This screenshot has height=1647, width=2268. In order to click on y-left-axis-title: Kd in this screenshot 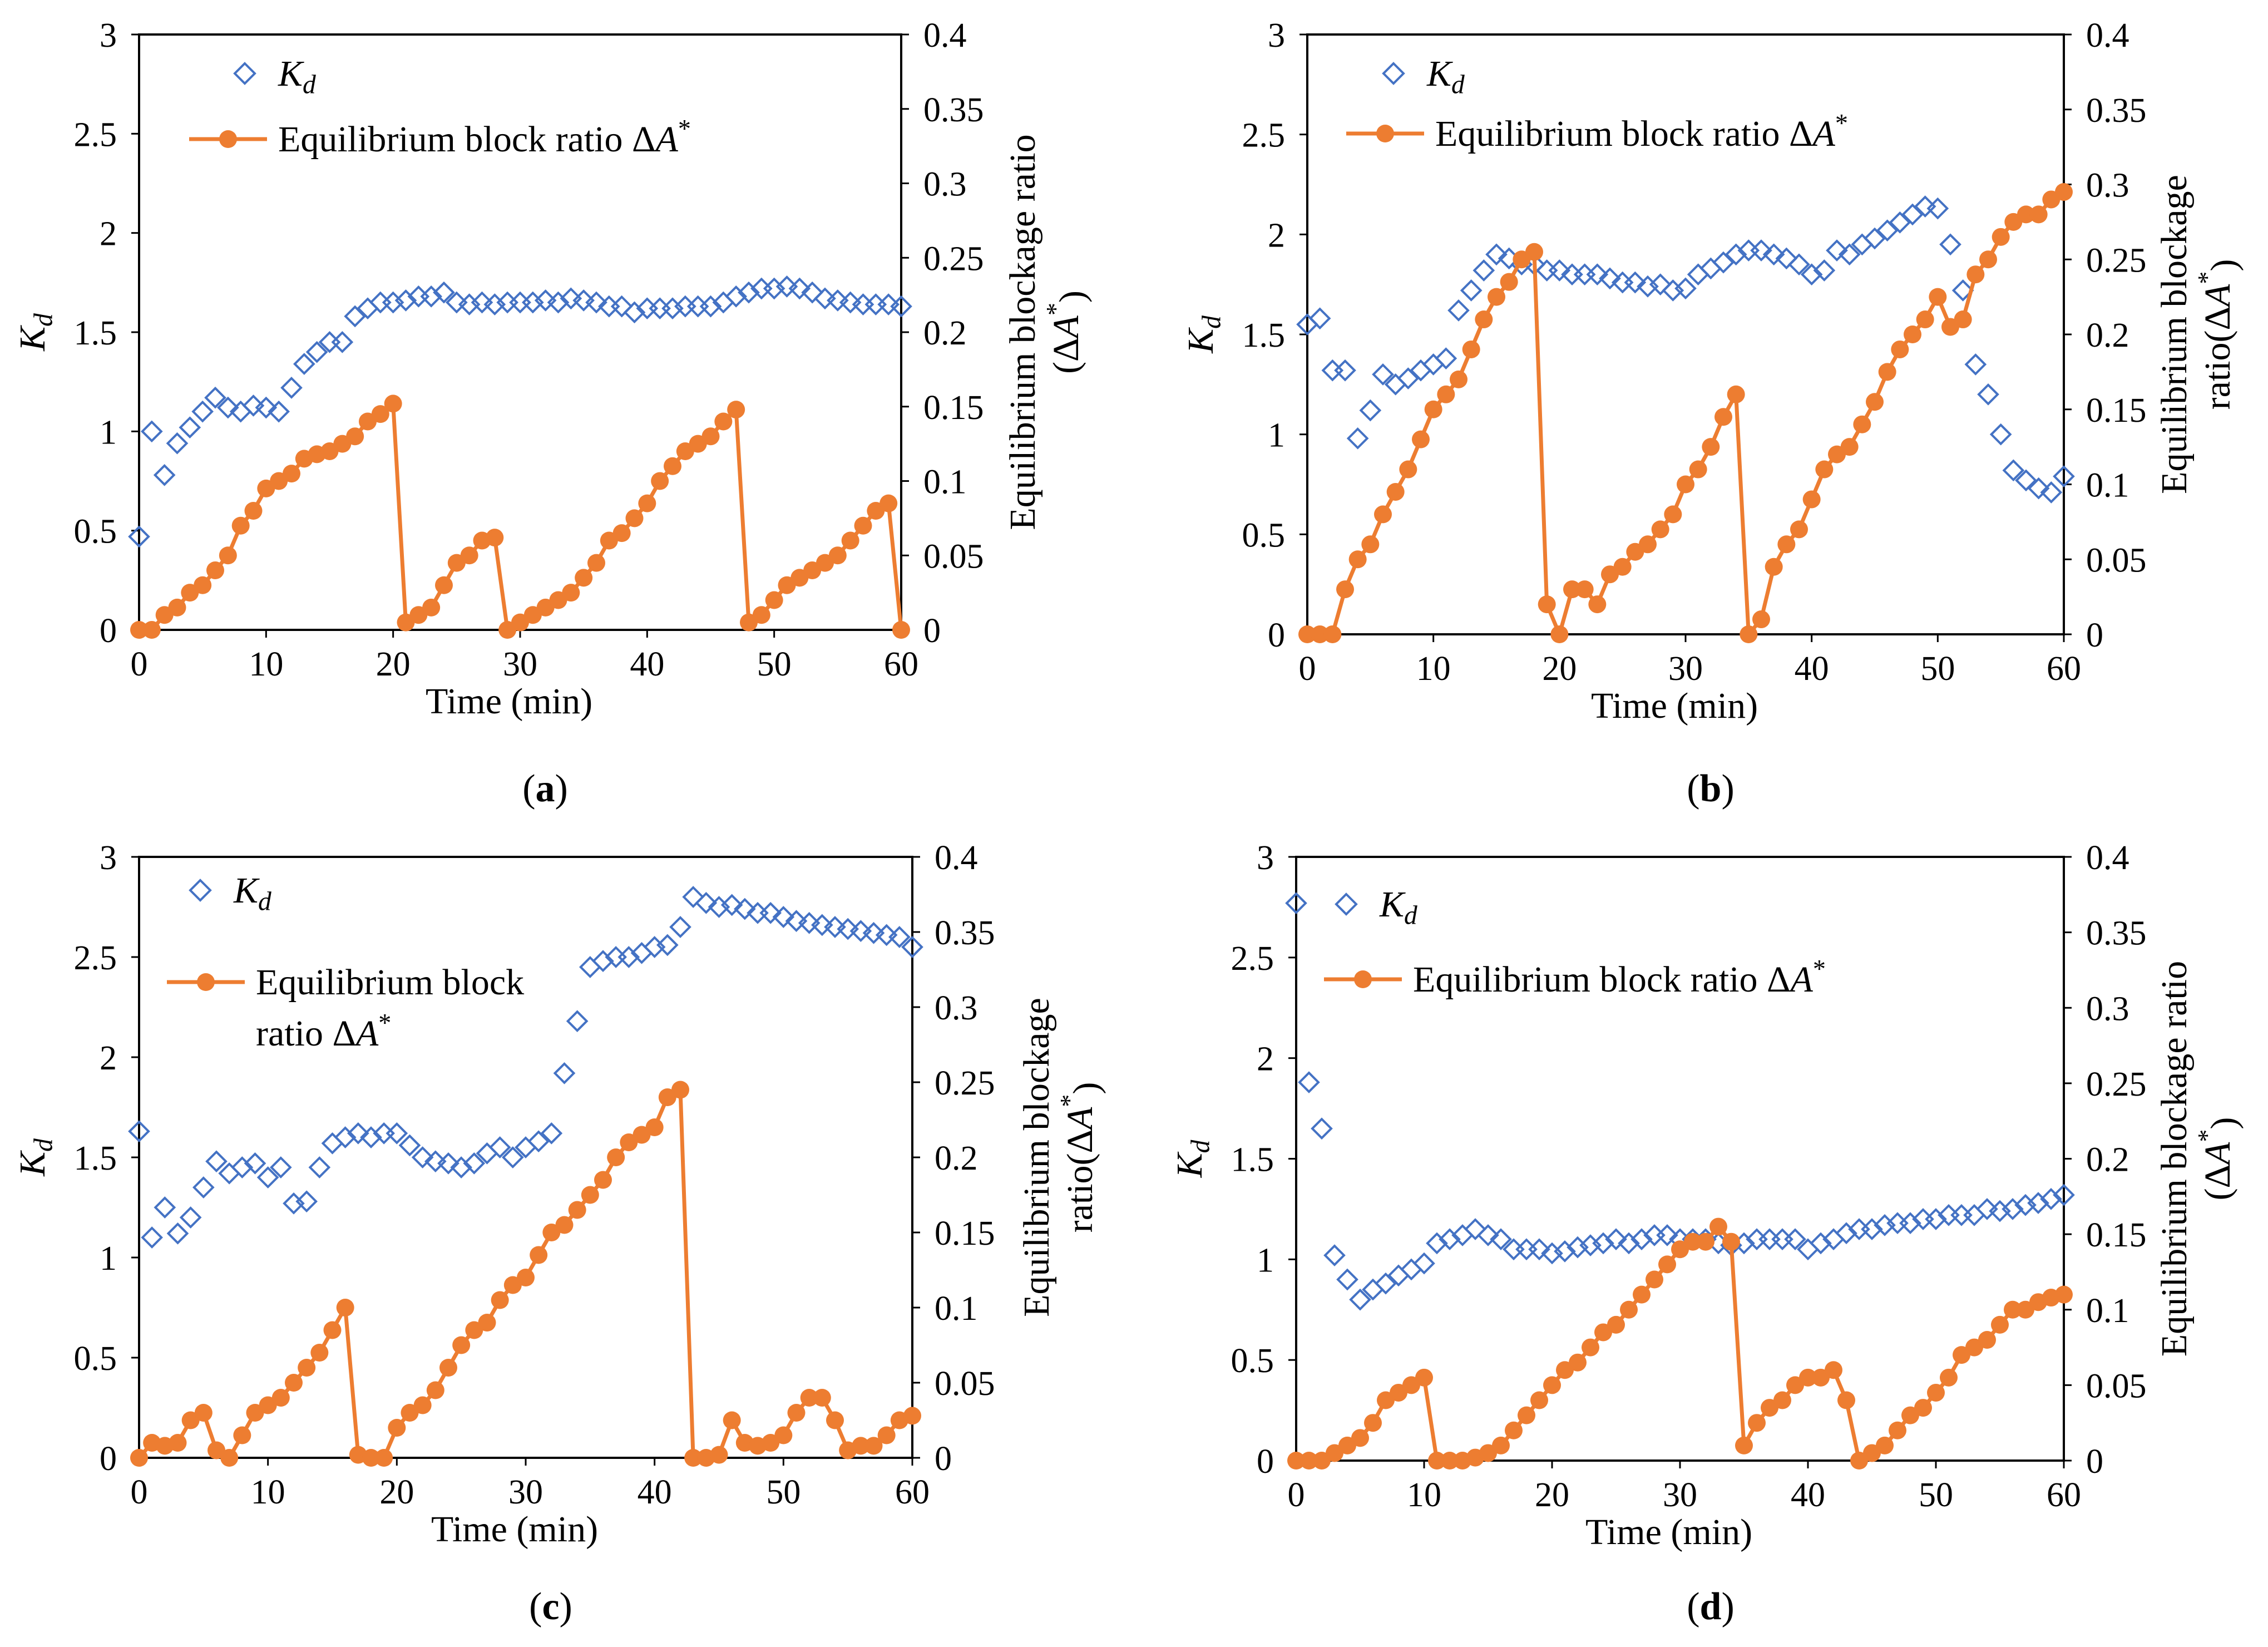, I will do `click(35, 1157)`.